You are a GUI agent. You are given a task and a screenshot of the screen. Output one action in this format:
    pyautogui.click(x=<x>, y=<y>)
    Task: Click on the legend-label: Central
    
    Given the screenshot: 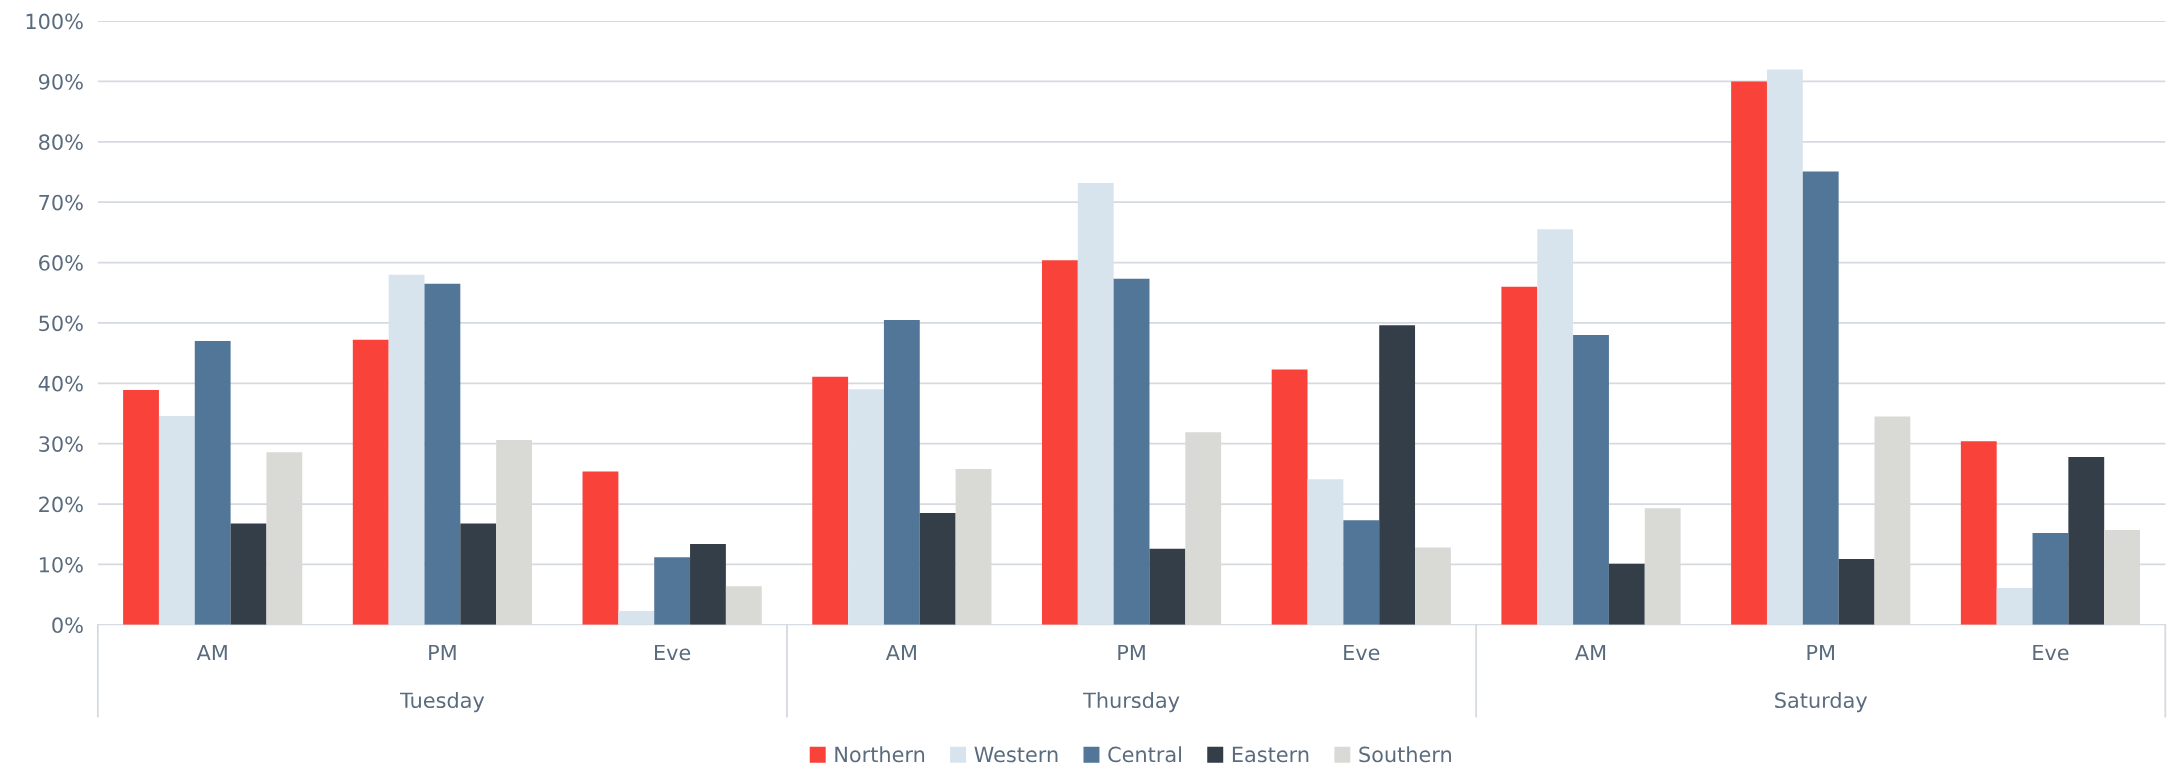 What is the action you would take?
    pyautogui.click(x=1144, y=754)
    